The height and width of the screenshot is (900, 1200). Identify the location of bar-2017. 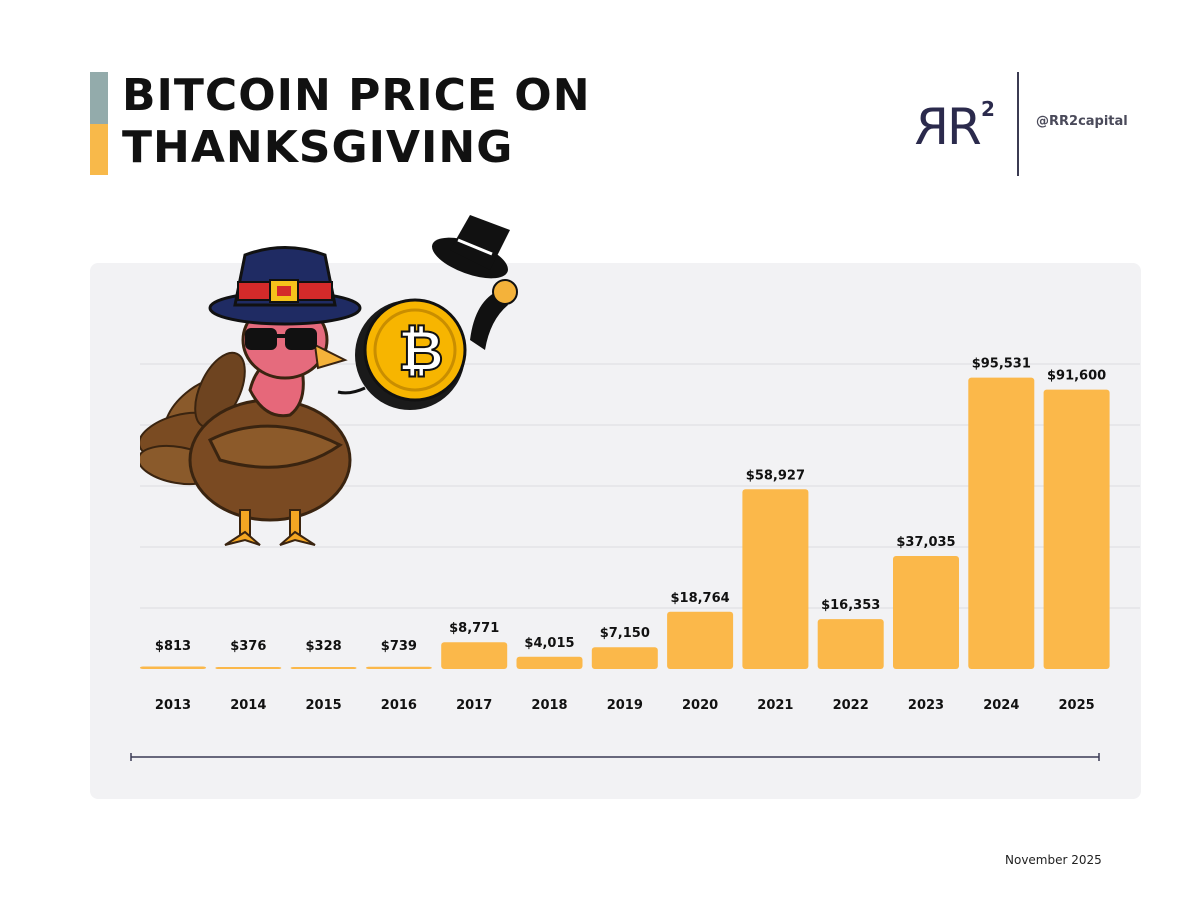
(474, 655).